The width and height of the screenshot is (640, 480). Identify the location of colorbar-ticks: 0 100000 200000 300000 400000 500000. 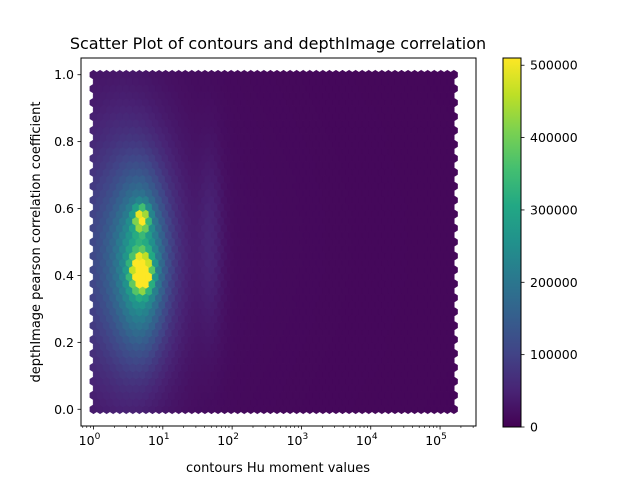
(549, 246).